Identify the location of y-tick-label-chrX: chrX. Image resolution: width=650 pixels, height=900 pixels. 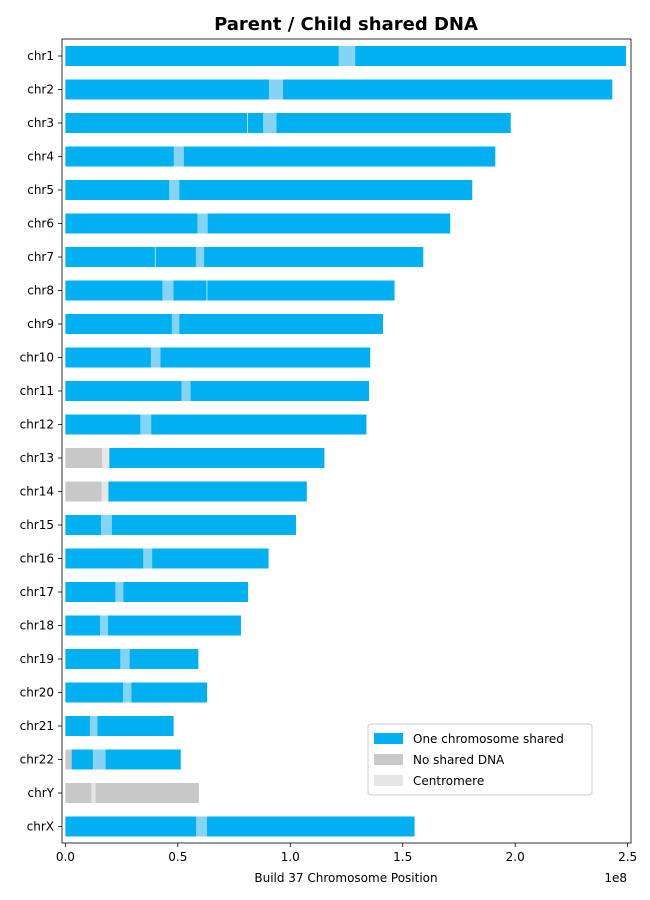
(40, 827).